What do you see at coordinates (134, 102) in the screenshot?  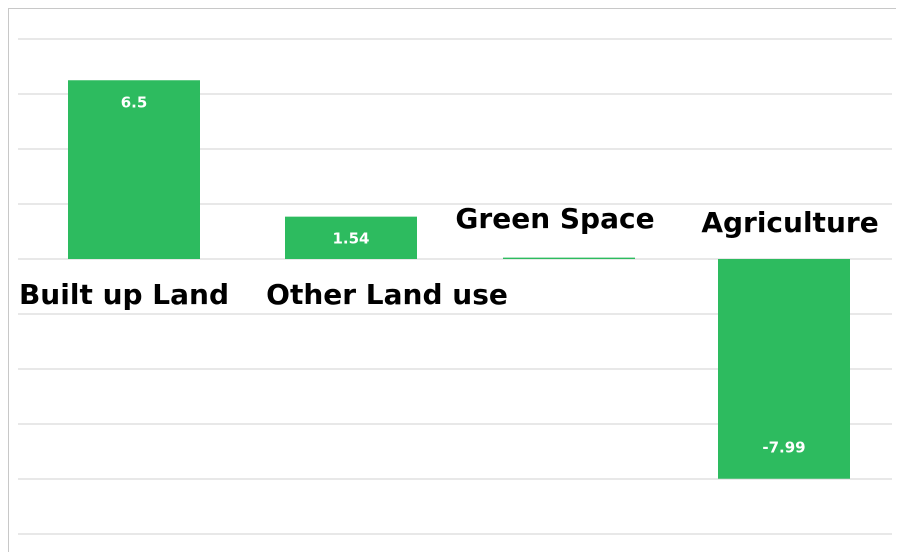 I see `data-label: 6.5` at bounding box center [134, 102].